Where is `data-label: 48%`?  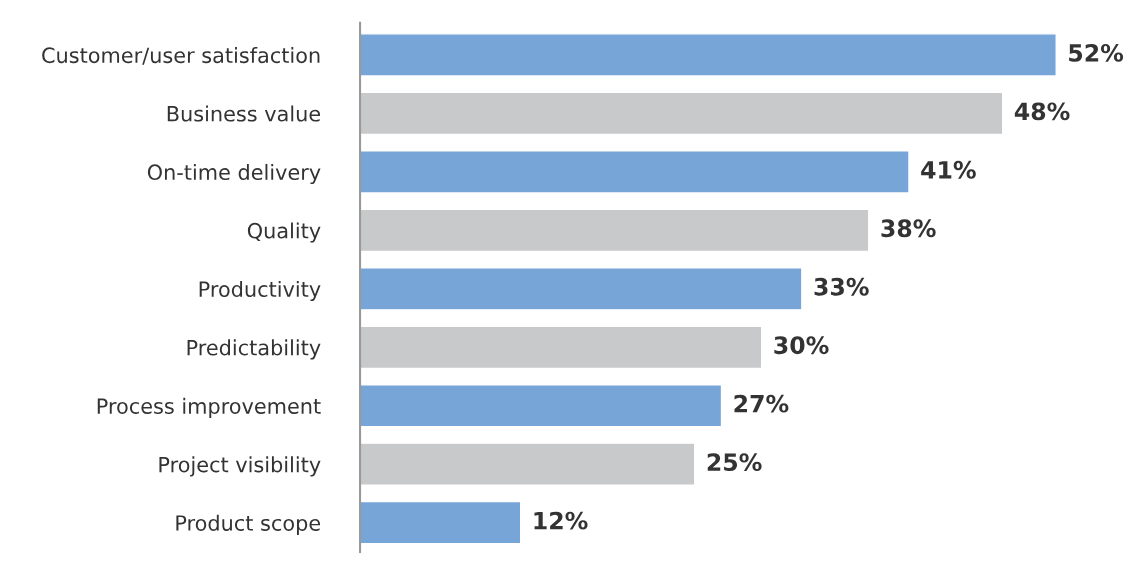
data-label: 48% is located at coordinates (1042, 111).